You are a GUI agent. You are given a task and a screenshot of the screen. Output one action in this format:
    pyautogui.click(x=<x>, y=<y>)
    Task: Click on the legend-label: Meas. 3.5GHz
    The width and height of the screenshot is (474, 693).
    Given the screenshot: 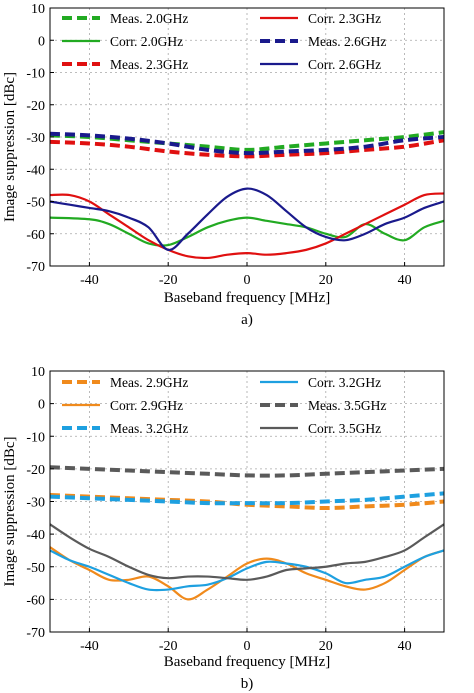 What is the action you would take?
    pyautogui.click(x=347, y=405)
    